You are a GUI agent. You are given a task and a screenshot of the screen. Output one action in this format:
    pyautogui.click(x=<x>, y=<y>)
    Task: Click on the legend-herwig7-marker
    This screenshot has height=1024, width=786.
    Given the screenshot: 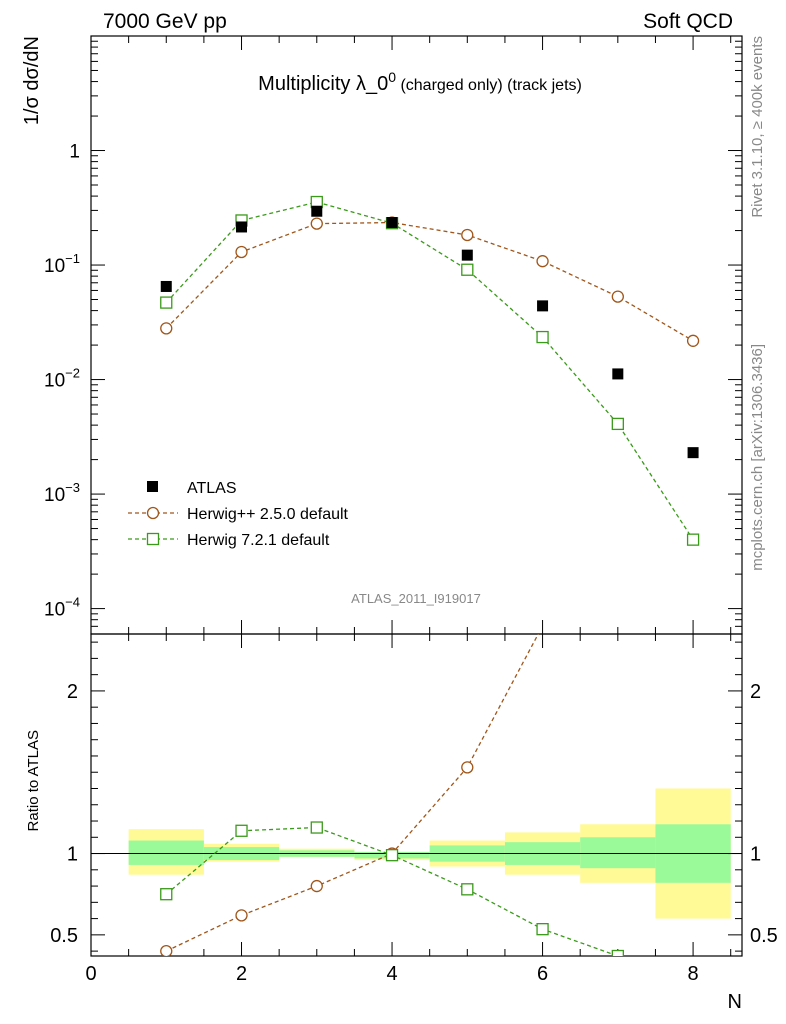 What is the action you would take?
    pyautogui.click(x=153, y=539)
    